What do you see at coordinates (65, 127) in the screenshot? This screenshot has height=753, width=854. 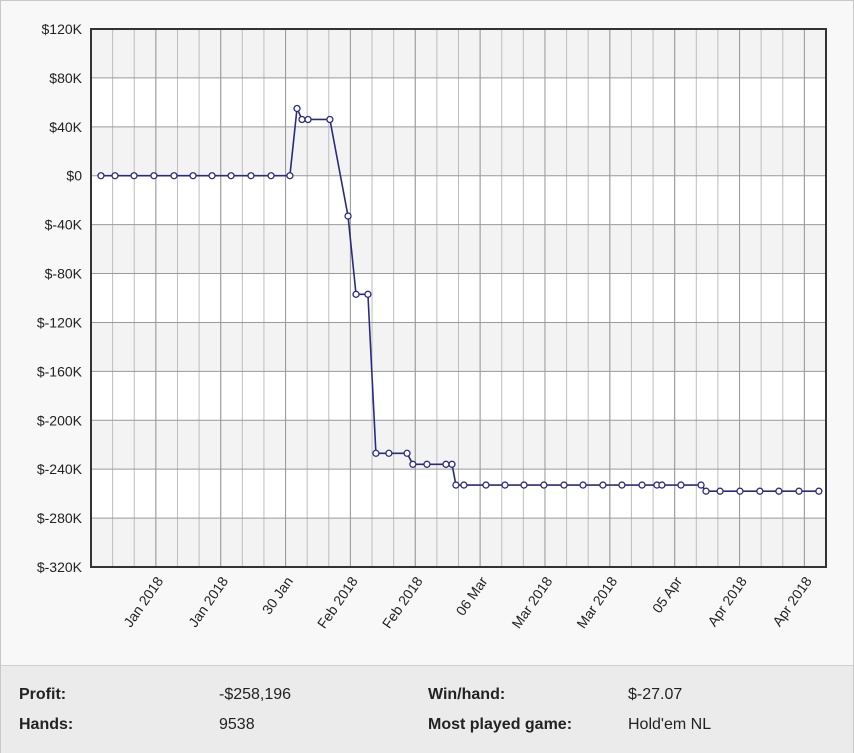 I see `y-tick-label: $40K` at bounding box center [65, 127].